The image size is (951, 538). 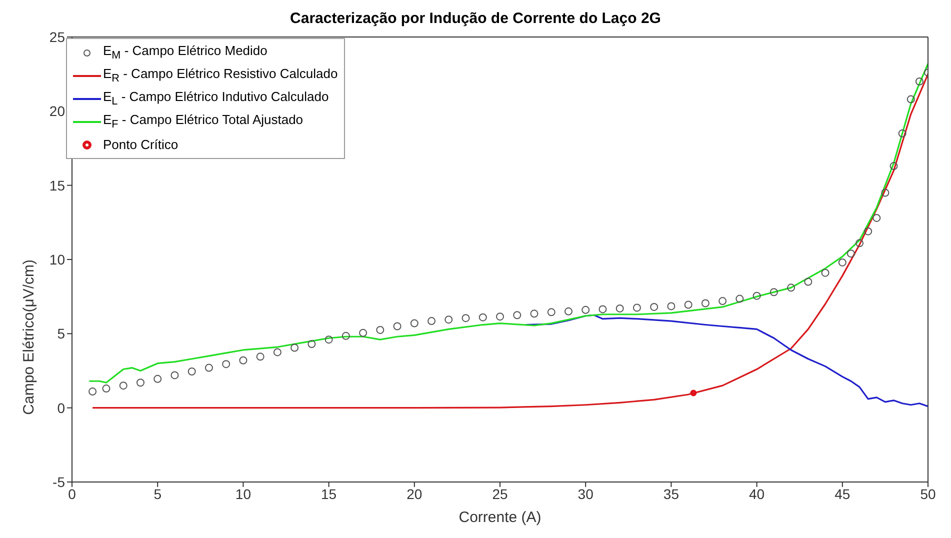 What do you see at coordinates (72, 494) in the screenshot?
I see `x-tick-label: 0` at bounding box center [72, 494].